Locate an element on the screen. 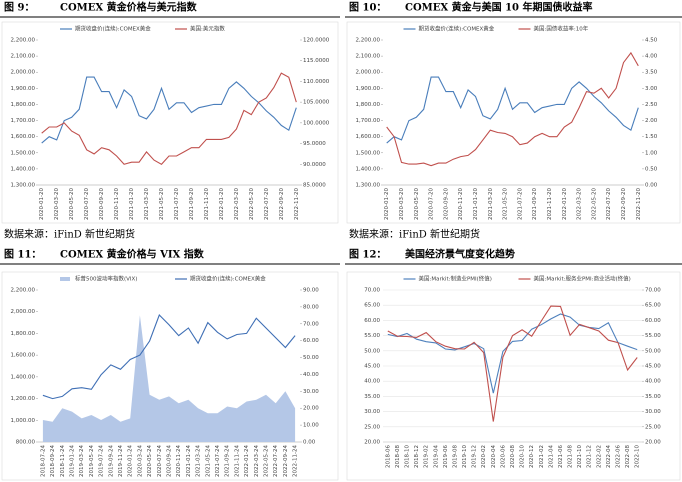  x-tick-label: 2018-11-24 is located at coordinates (63, 461).